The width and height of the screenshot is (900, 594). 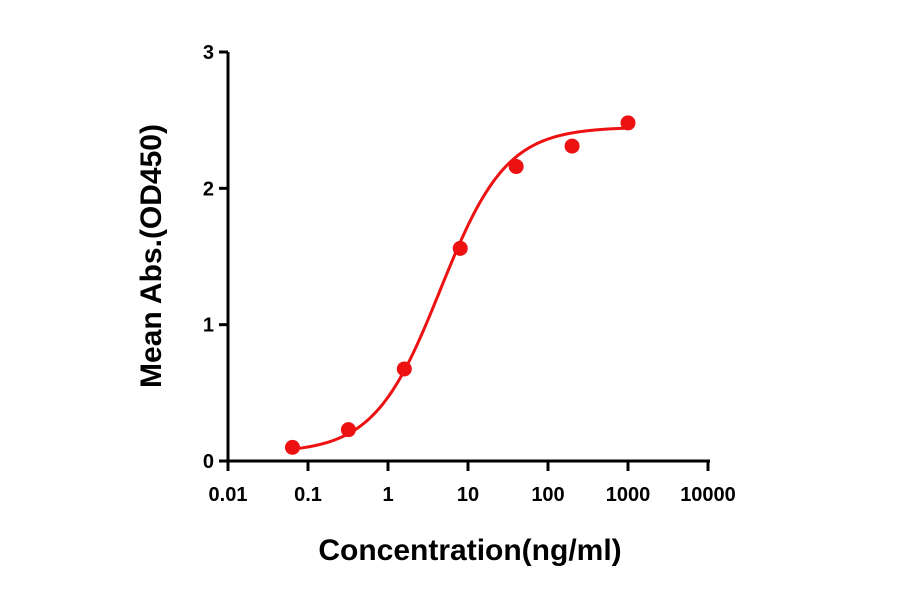 I want to click on y-axis-title: Mean Abs.(OD450), so click(x=151, y=256).